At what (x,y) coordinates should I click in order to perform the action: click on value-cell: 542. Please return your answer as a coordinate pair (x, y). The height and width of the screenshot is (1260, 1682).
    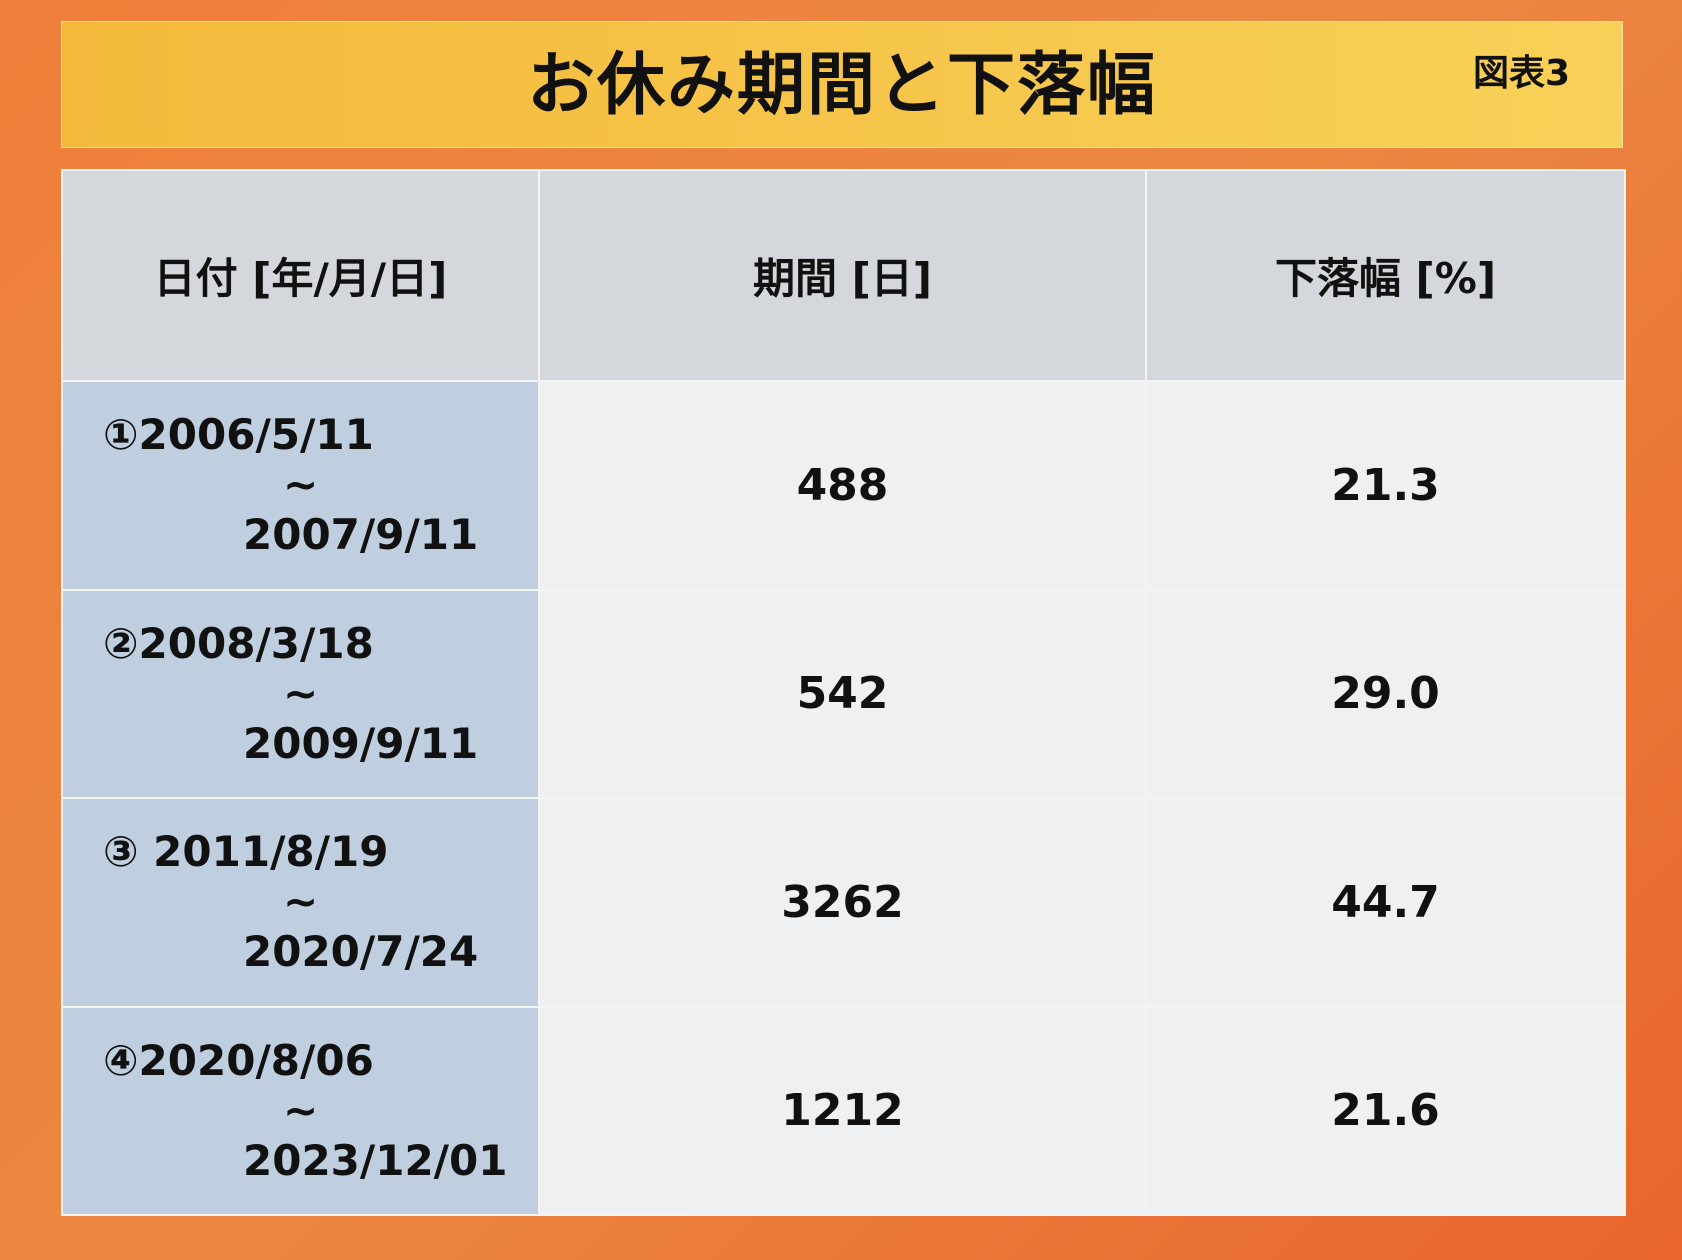
    Looking at the image, I should click on (842, 693).